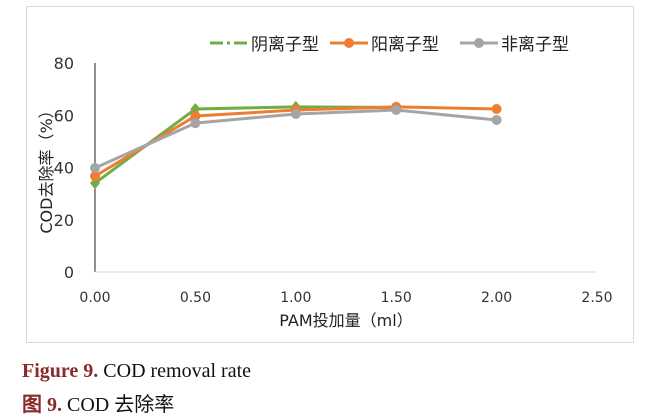  Describe the element at coordinates (64, 115) in the screenshot. I see `y-tick-label: 60` at that location.